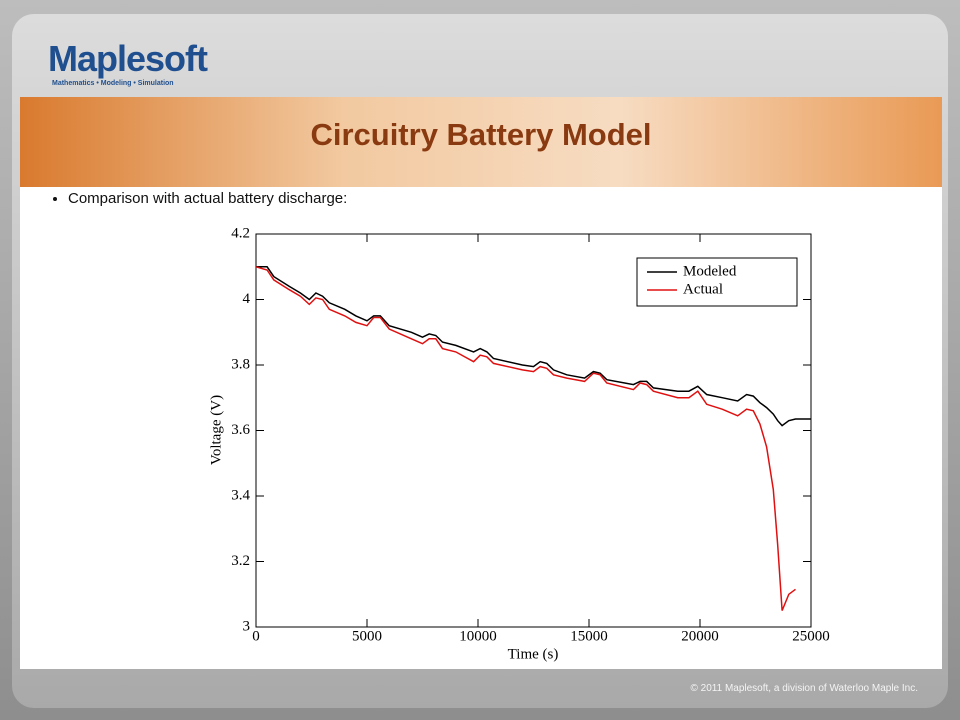  Describe the element at coordinates (811, 636) in the screenshot. I see `x-tick-label: 25000` at that location.